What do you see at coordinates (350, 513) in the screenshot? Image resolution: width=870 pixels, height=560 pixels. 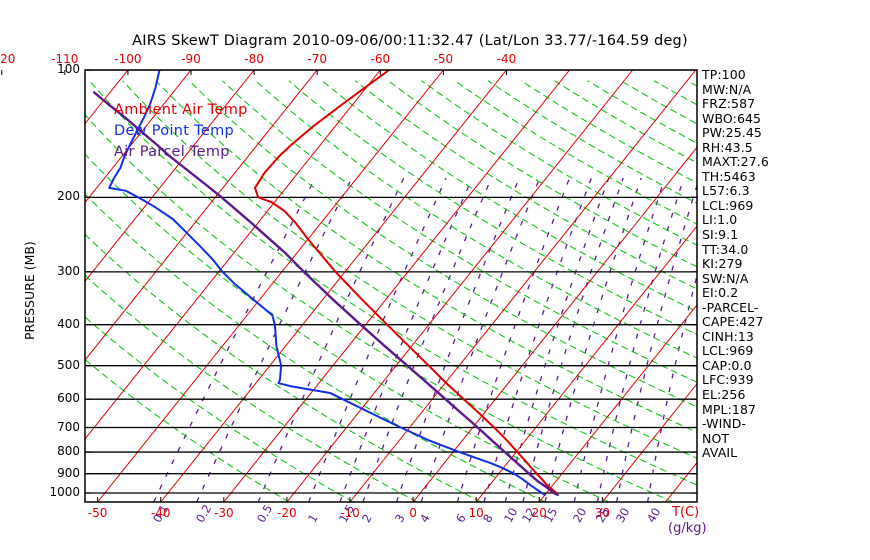 I see `bottom-temp-tick-label: -10` at bounding box center [350, 513].